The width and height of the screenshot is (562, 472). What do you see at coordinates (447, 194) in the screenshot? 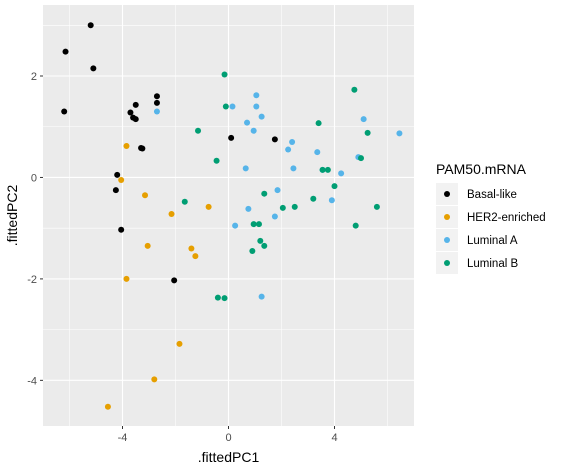
I see `legend-marker-basal-like` at bounding box center [447, 194].